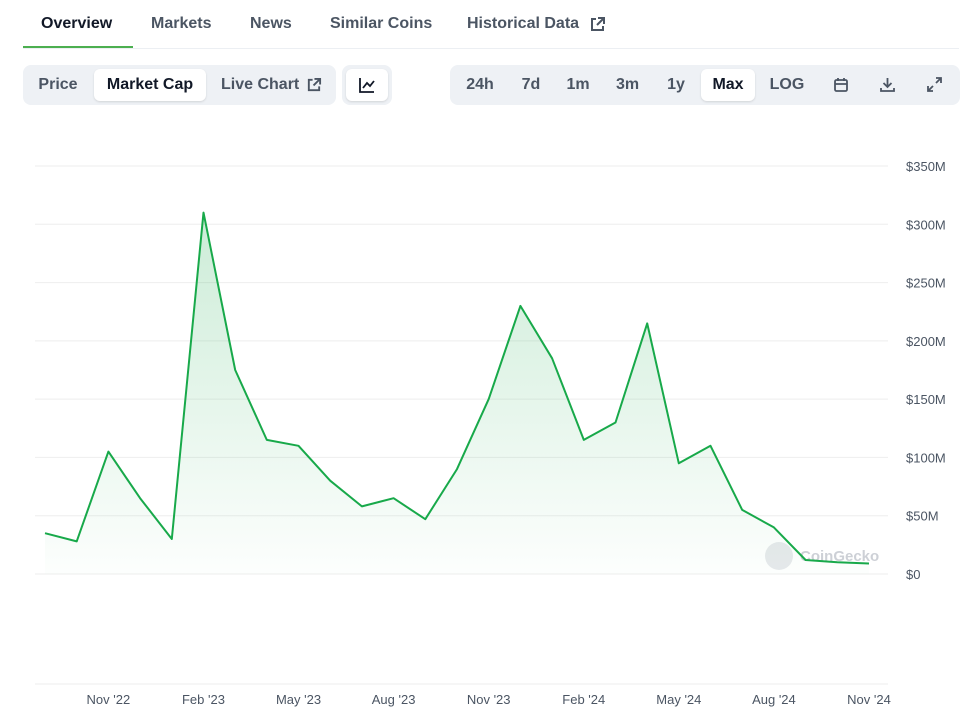 This screenshot has height=725, width=969. I want to click on data-type-group: Price Market Cap Live Chart, so click(179, 85).